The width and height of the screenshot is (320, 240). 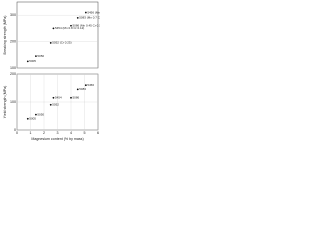 What do you see at coordinates (90, 85) in the screenshot?
I see `point-label: 5456` at bounding box center [90, 85].